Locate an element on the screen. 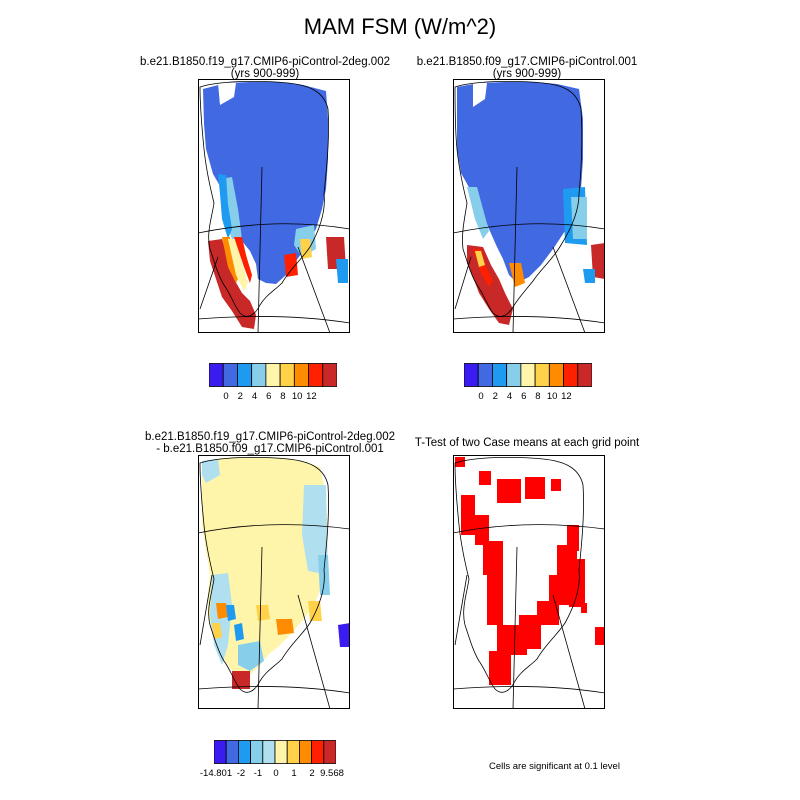 The image size is (800, 800). panel-1-frame is located at coordinates (274, 206).